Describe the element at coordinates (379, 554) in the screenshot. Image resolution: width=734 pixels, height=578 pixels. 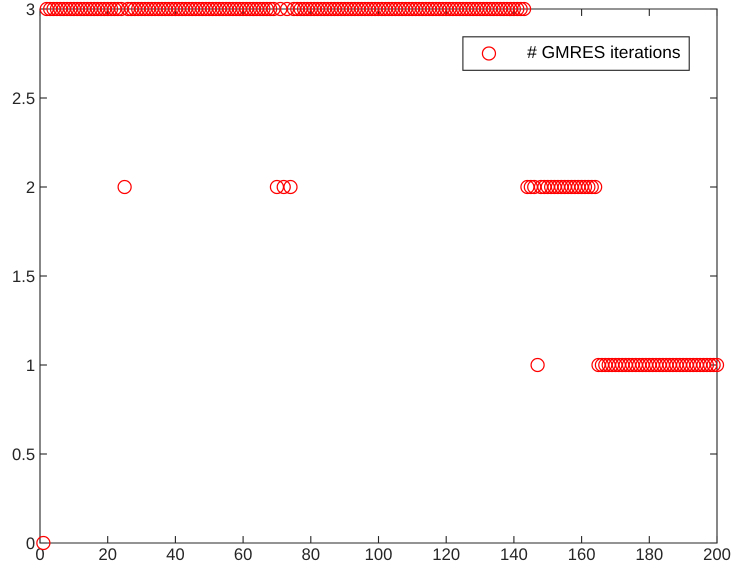
I see `x-tick-label: 100` at that location.